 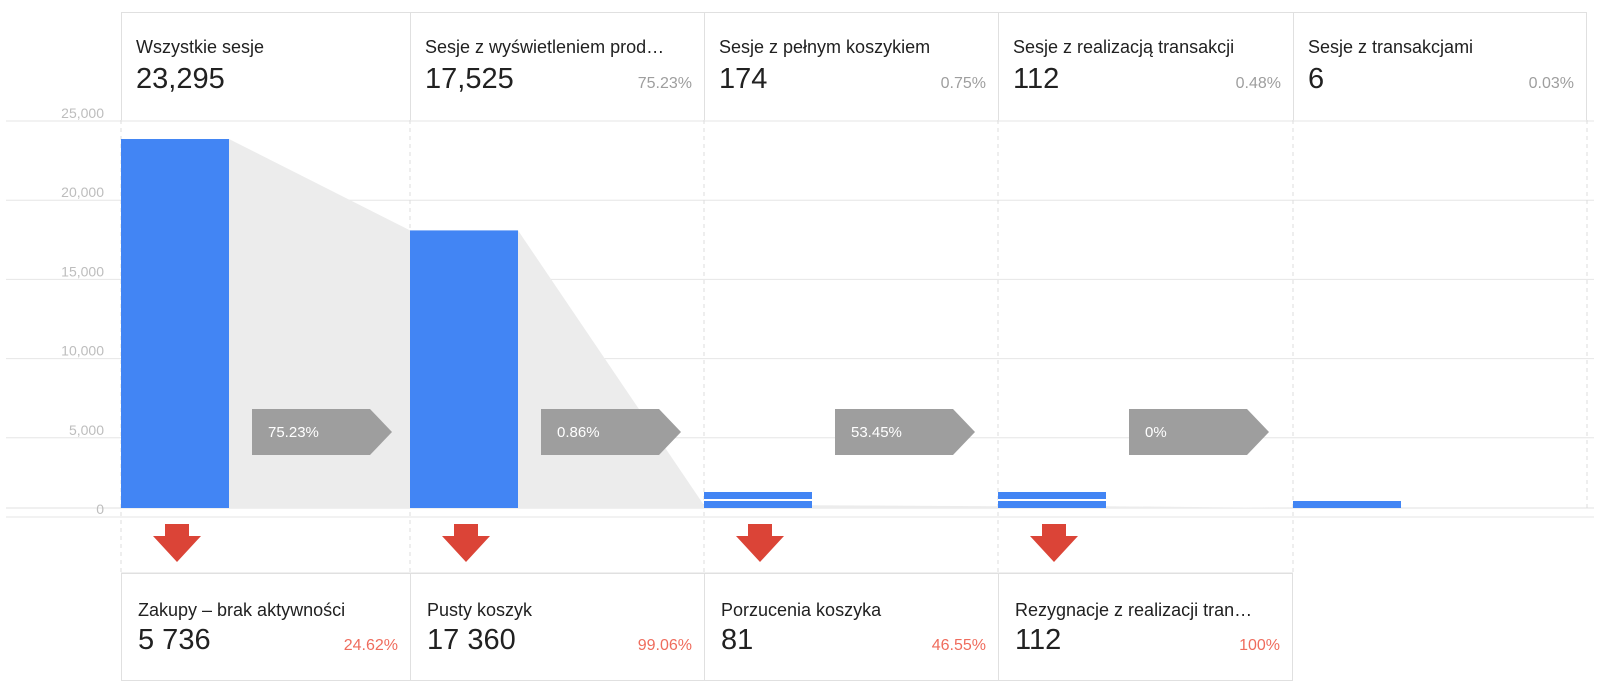 What do you see at coordinates (1036, 79) in the screenshot?
I see `stage-count: 112` at bounding box center [1036, 79].